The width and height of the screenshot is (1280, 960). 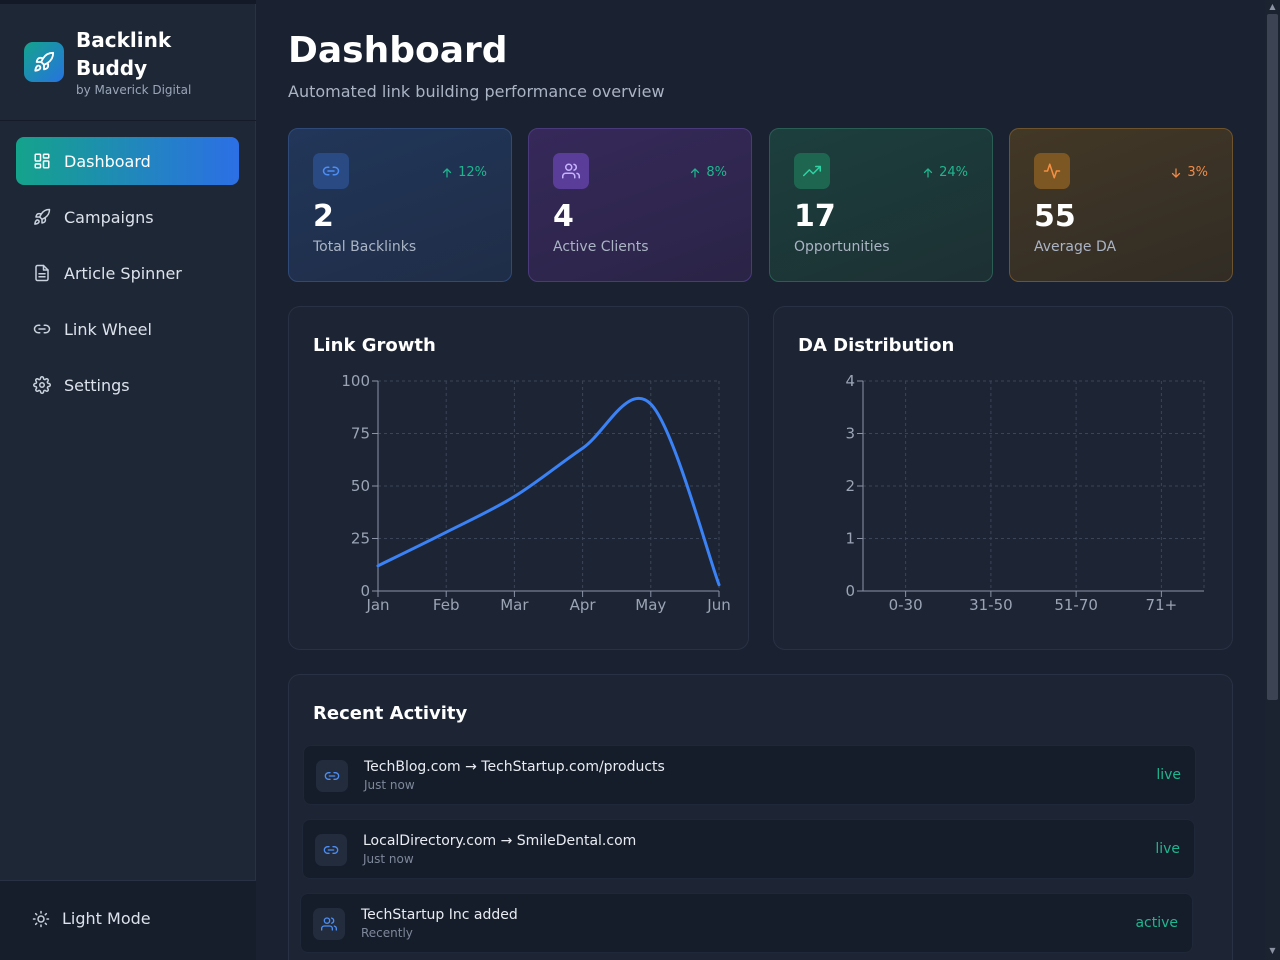 What do you see at coordinates (991, 605) in the screenshot?
I see `x-tick-label: 31-50` at bounding box center [991, 605].